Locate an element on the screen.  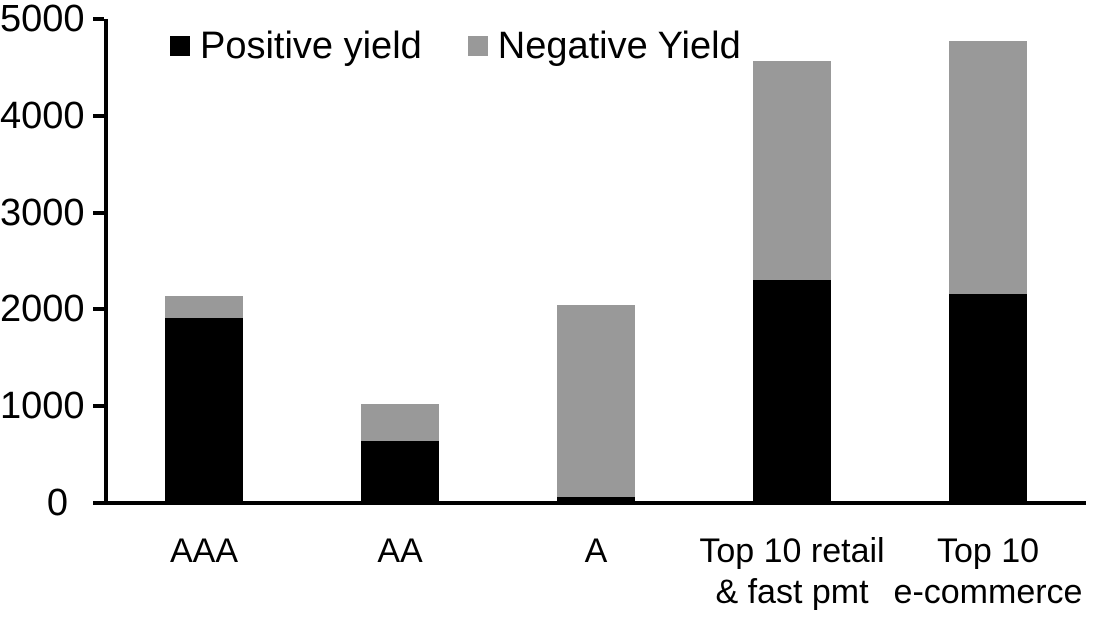
x-axis-label-top-10: Top 10 e-commerce is located at coordinates (988, 571).